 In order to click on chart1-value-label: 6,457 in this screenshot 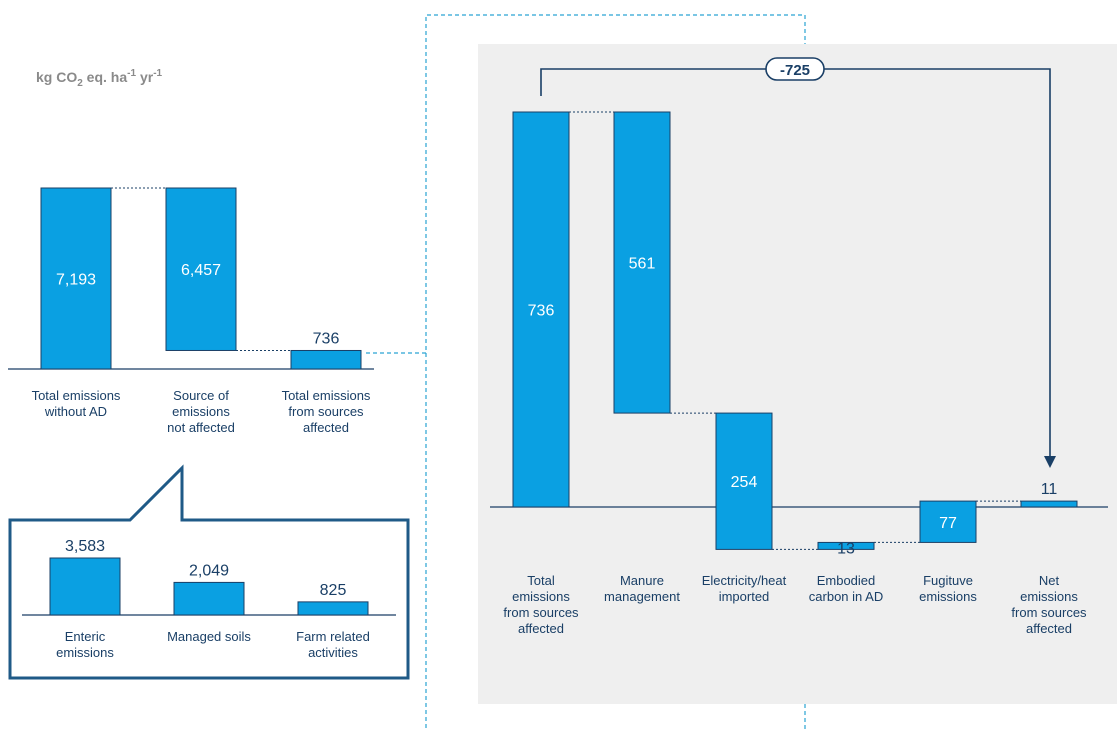, I will do `click(201, 270)`.